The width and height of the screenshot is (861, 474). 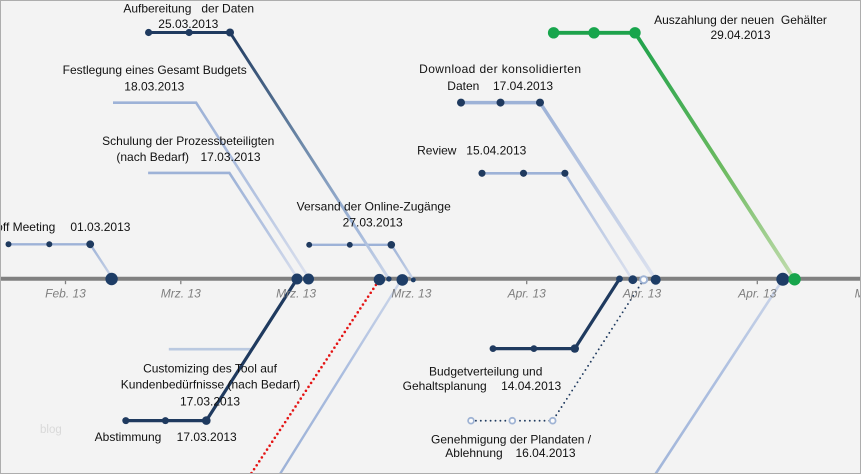 I want to click on svg-text: Ablehnung, so click(x=473, y=453).